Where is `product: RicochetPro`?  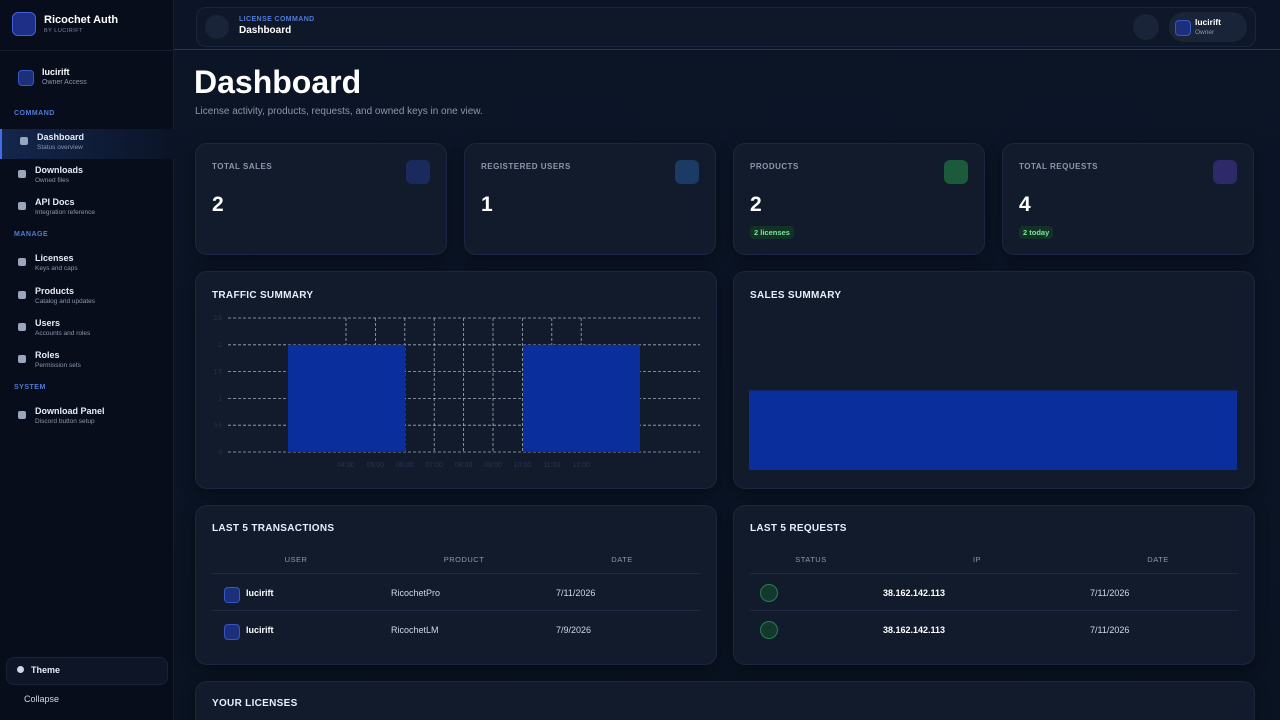
product: RicochetPro is located at coordinates (416, 593).